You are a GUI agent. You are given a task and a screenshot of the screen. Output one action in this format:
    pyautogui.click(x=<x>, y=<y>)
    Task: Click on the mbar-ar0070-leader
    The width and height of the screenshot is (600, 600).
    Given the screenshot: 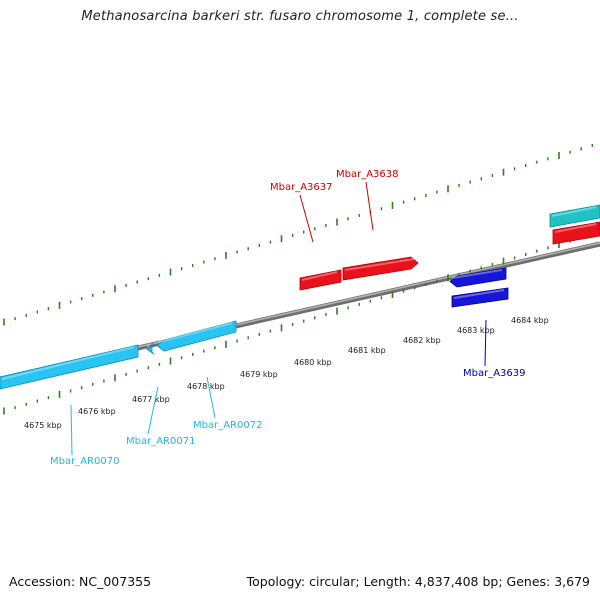 What is the action you would take?
    pyautogui.click(x=71, y=430)
    